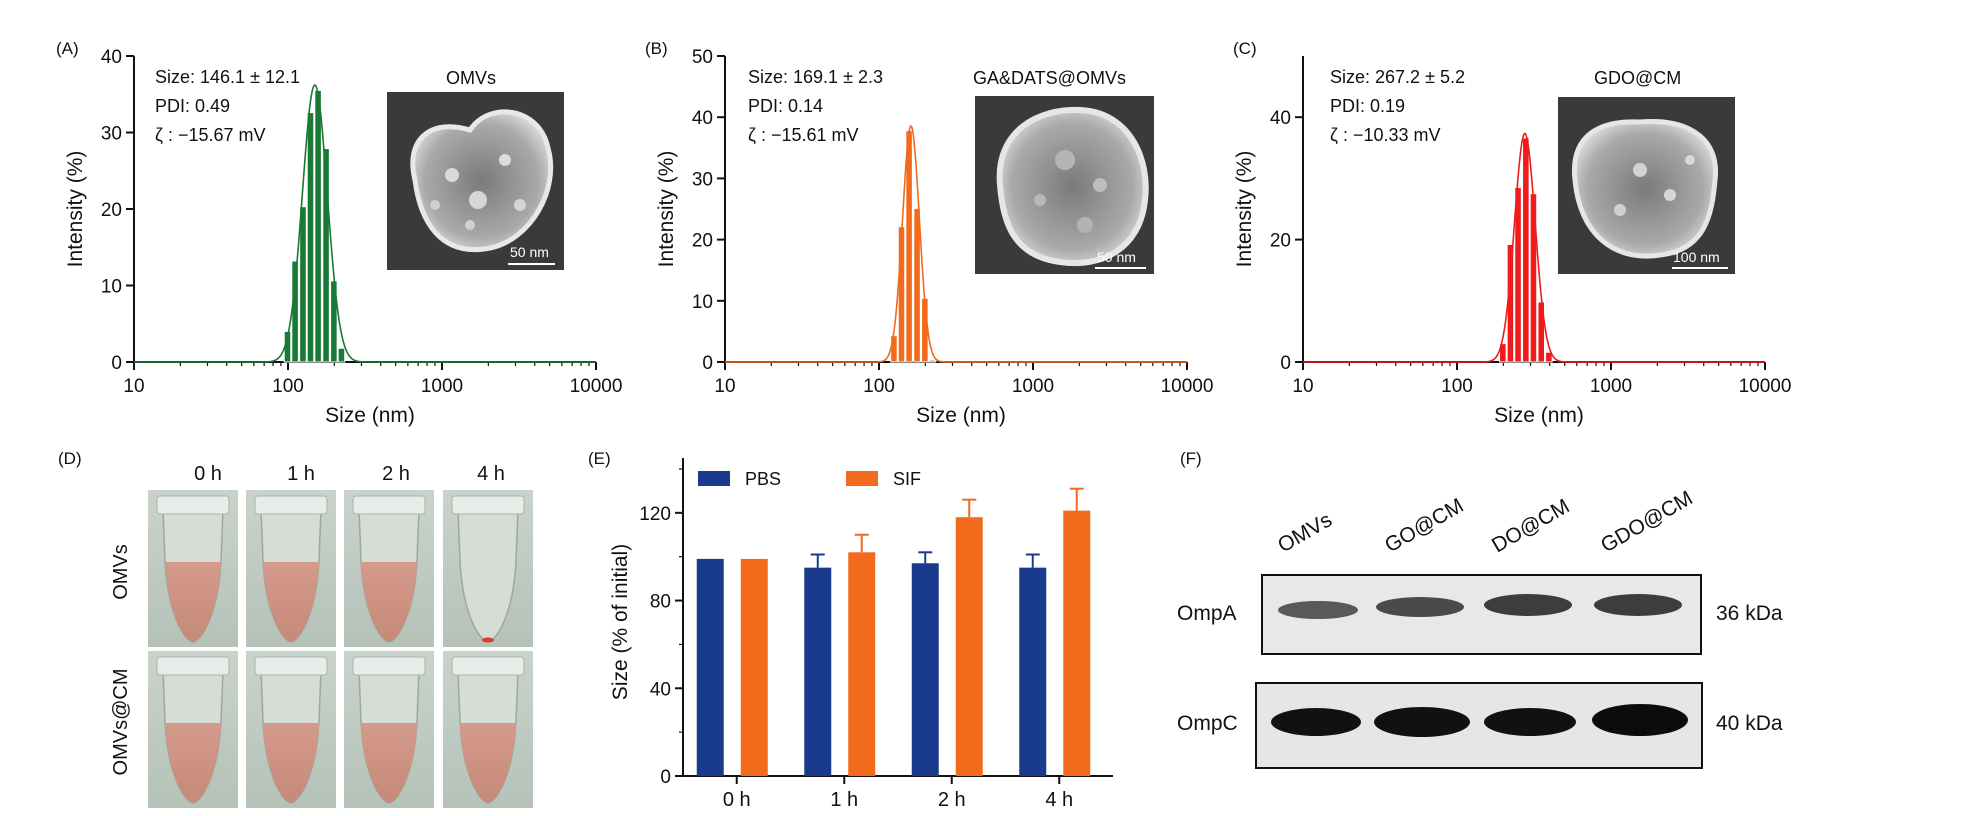 Image resolution: width=1978 pixels, height=816 pixels. What do you see at coordinates (1611, 386) in the screenshot?
I see `panel-c-x-tick-label: 1000` at bounding box center [1611, 386].